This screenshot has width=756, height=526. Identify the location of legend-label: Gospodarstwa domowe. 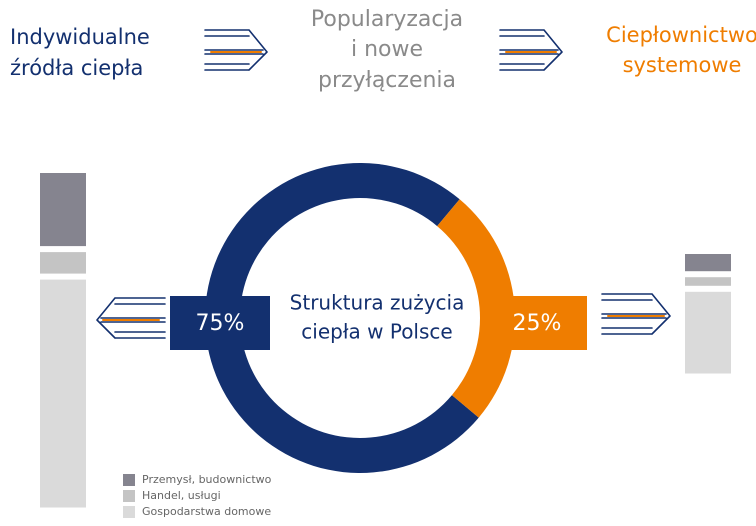
(206, 511).